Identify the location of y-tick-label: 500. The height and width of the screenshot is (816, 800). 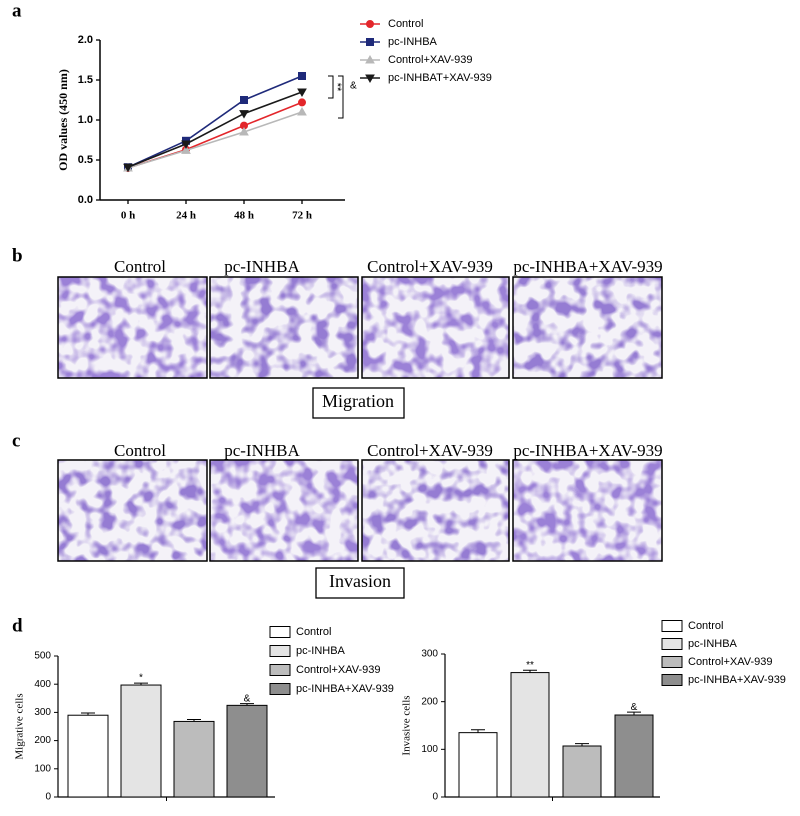
(42, 656).